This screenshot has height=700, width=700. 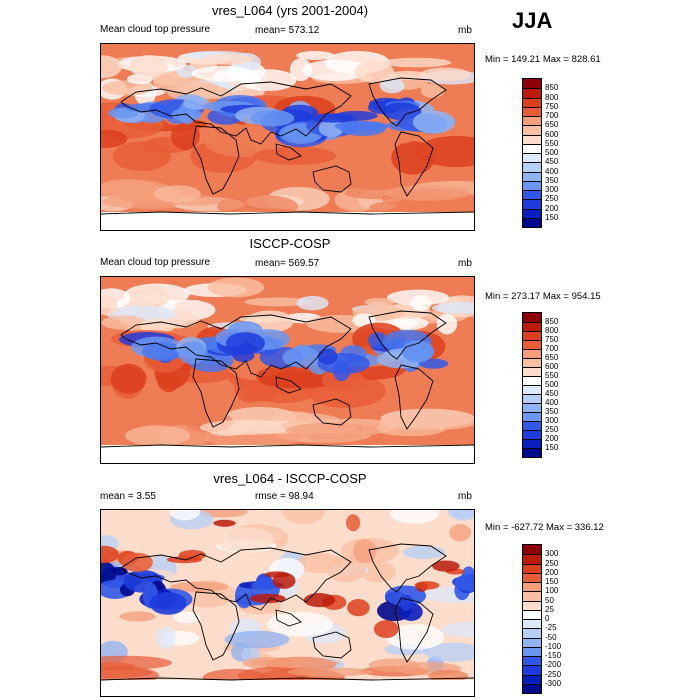 What do you see at coordinates (552, 420) in the screenshot?
I see `colorbar-tick-label: 300` at bounding box center [552, 420].